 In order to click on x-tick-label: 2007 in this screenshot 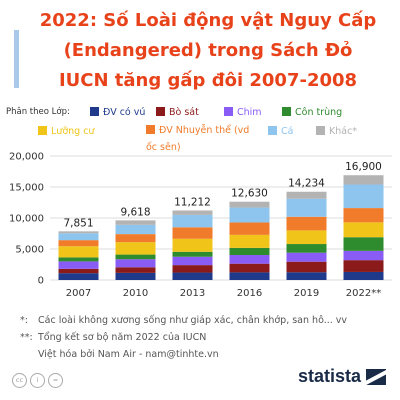, I will do `click(78, 293)`.